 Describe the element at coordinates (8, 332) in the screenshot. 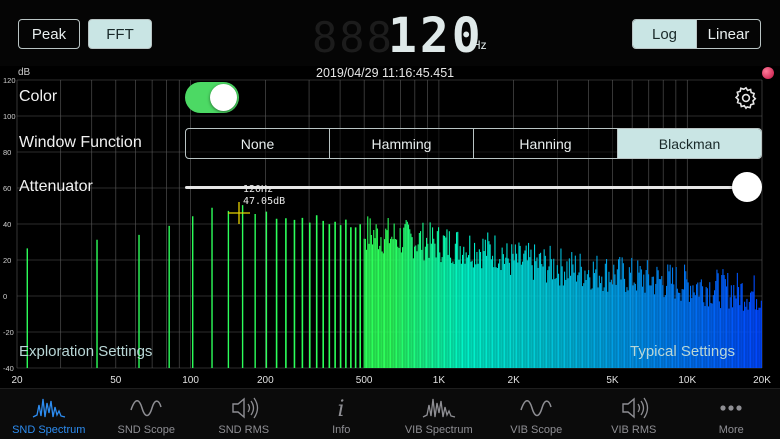

I see `y-tick-label: -20` at that location.